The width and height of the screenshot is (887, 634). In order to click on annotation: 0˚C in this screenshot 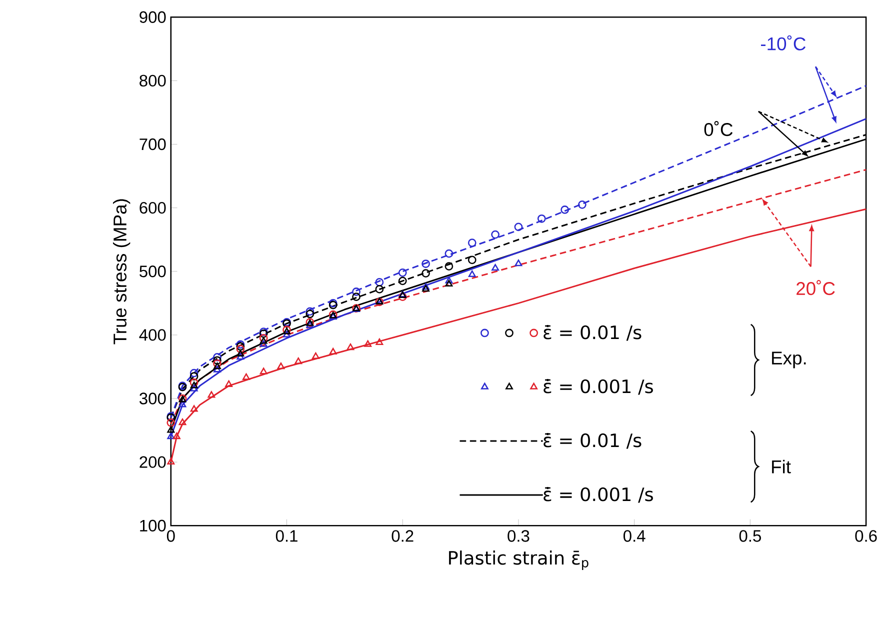, I will do `click(718, 128)`.